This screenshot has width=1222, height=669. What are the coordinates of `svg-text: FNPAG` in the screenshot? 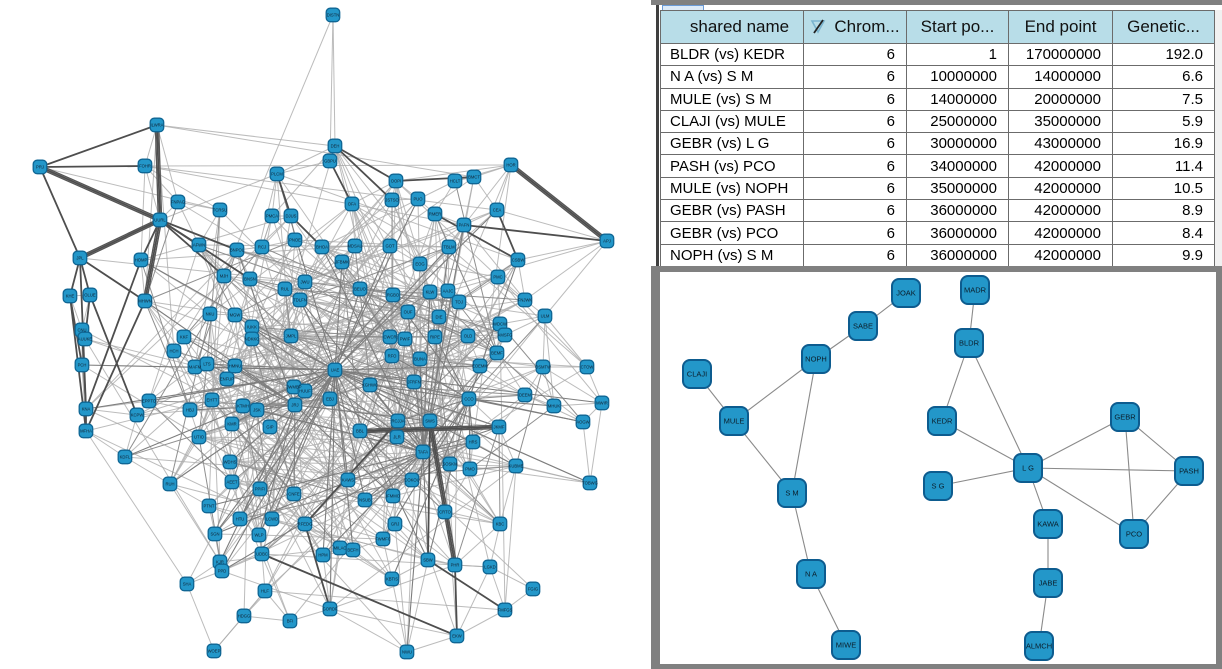 It's located at (178, 202).